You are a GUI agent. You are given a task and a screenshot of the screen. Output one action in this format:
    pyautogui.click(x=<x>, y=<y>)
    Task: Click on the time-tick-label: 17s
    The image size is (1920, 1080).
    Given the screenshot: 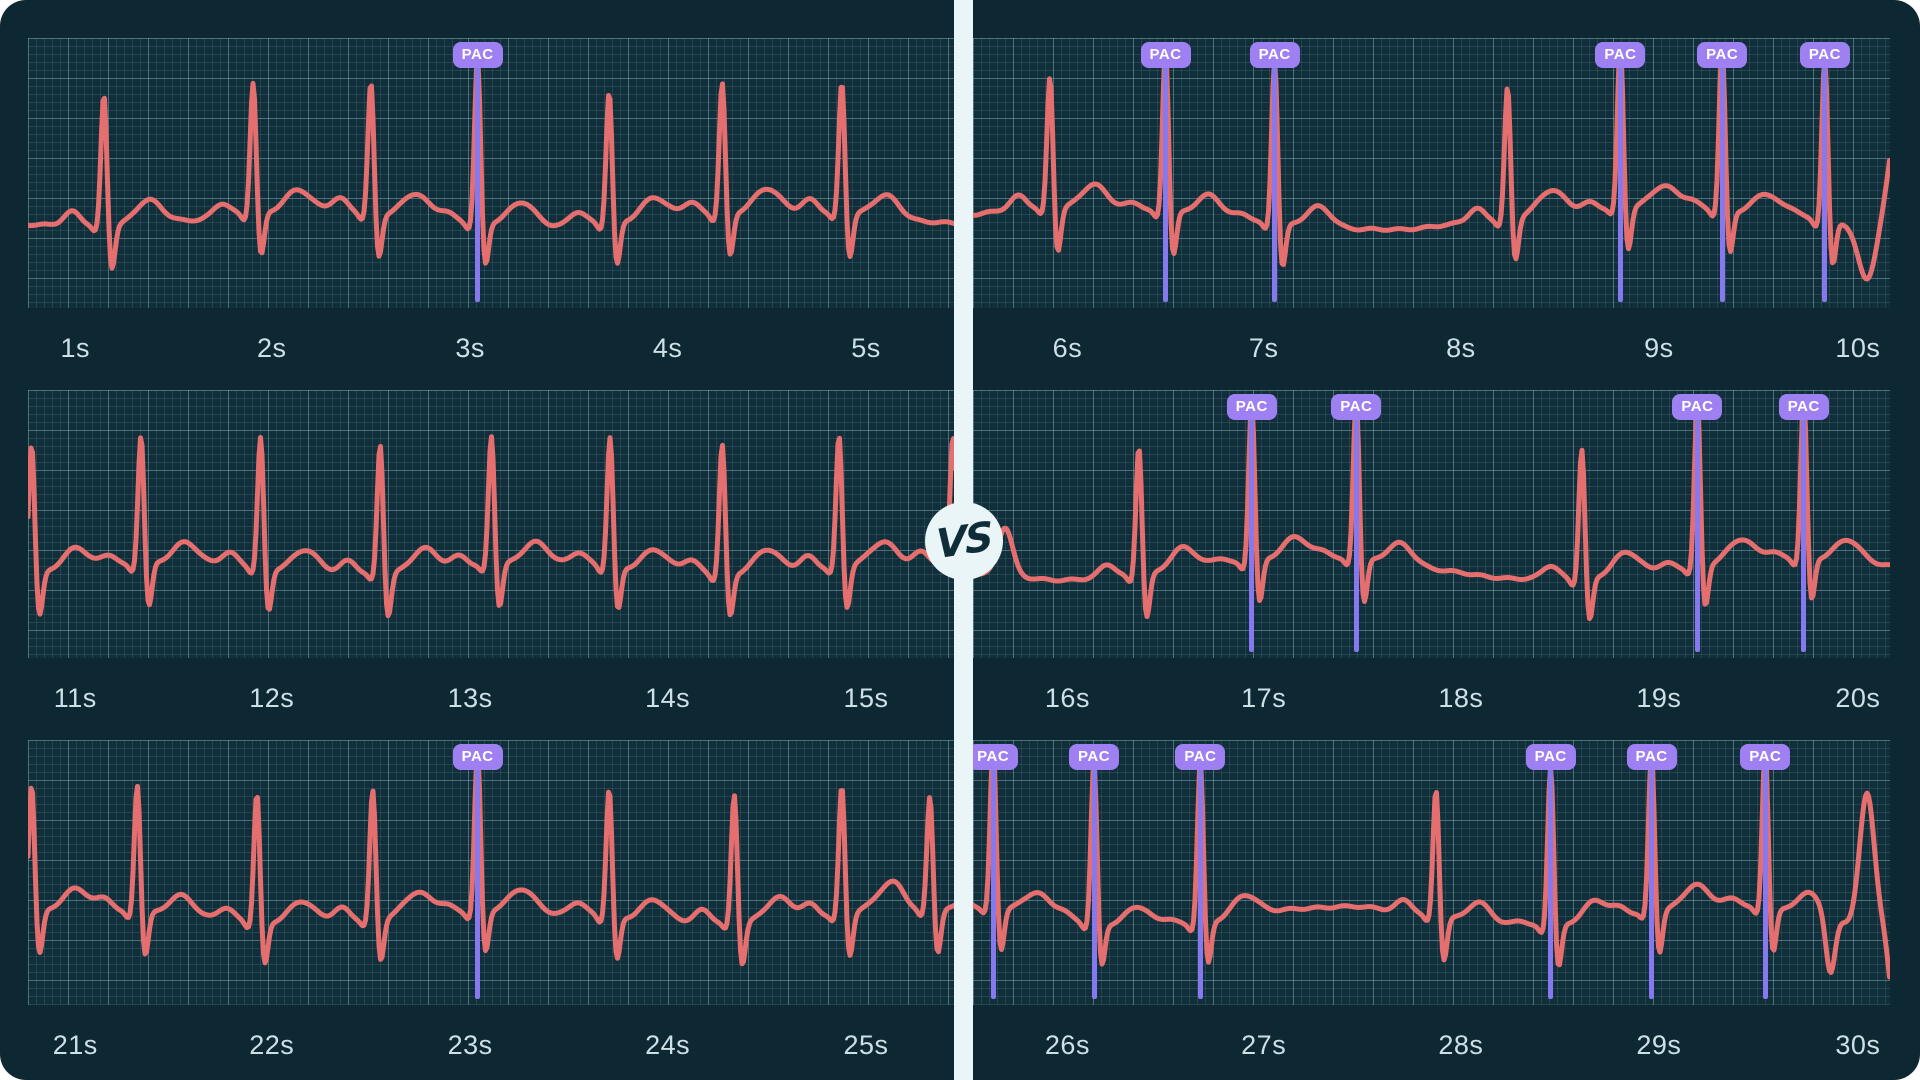 What is the action you would take?
    pyautogui.click(x=1264, y=698)
    